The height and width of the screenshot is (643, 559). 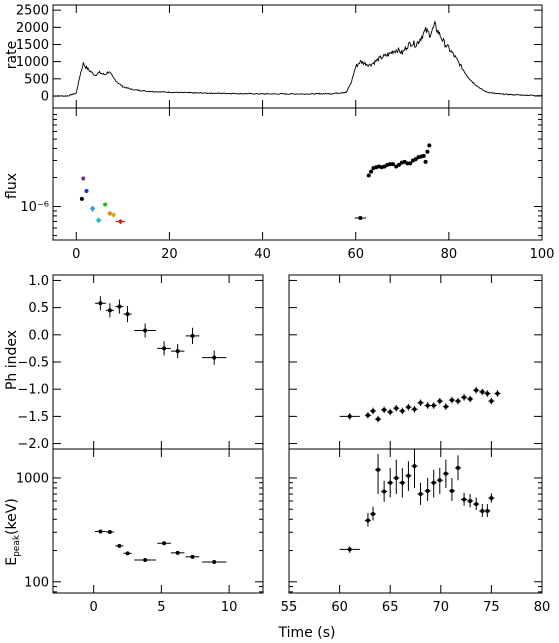 What do you see at coordinates (169, 254) in the screenshot?
I see `flux-xtick-label: 20` at bounding box center [169, 254].